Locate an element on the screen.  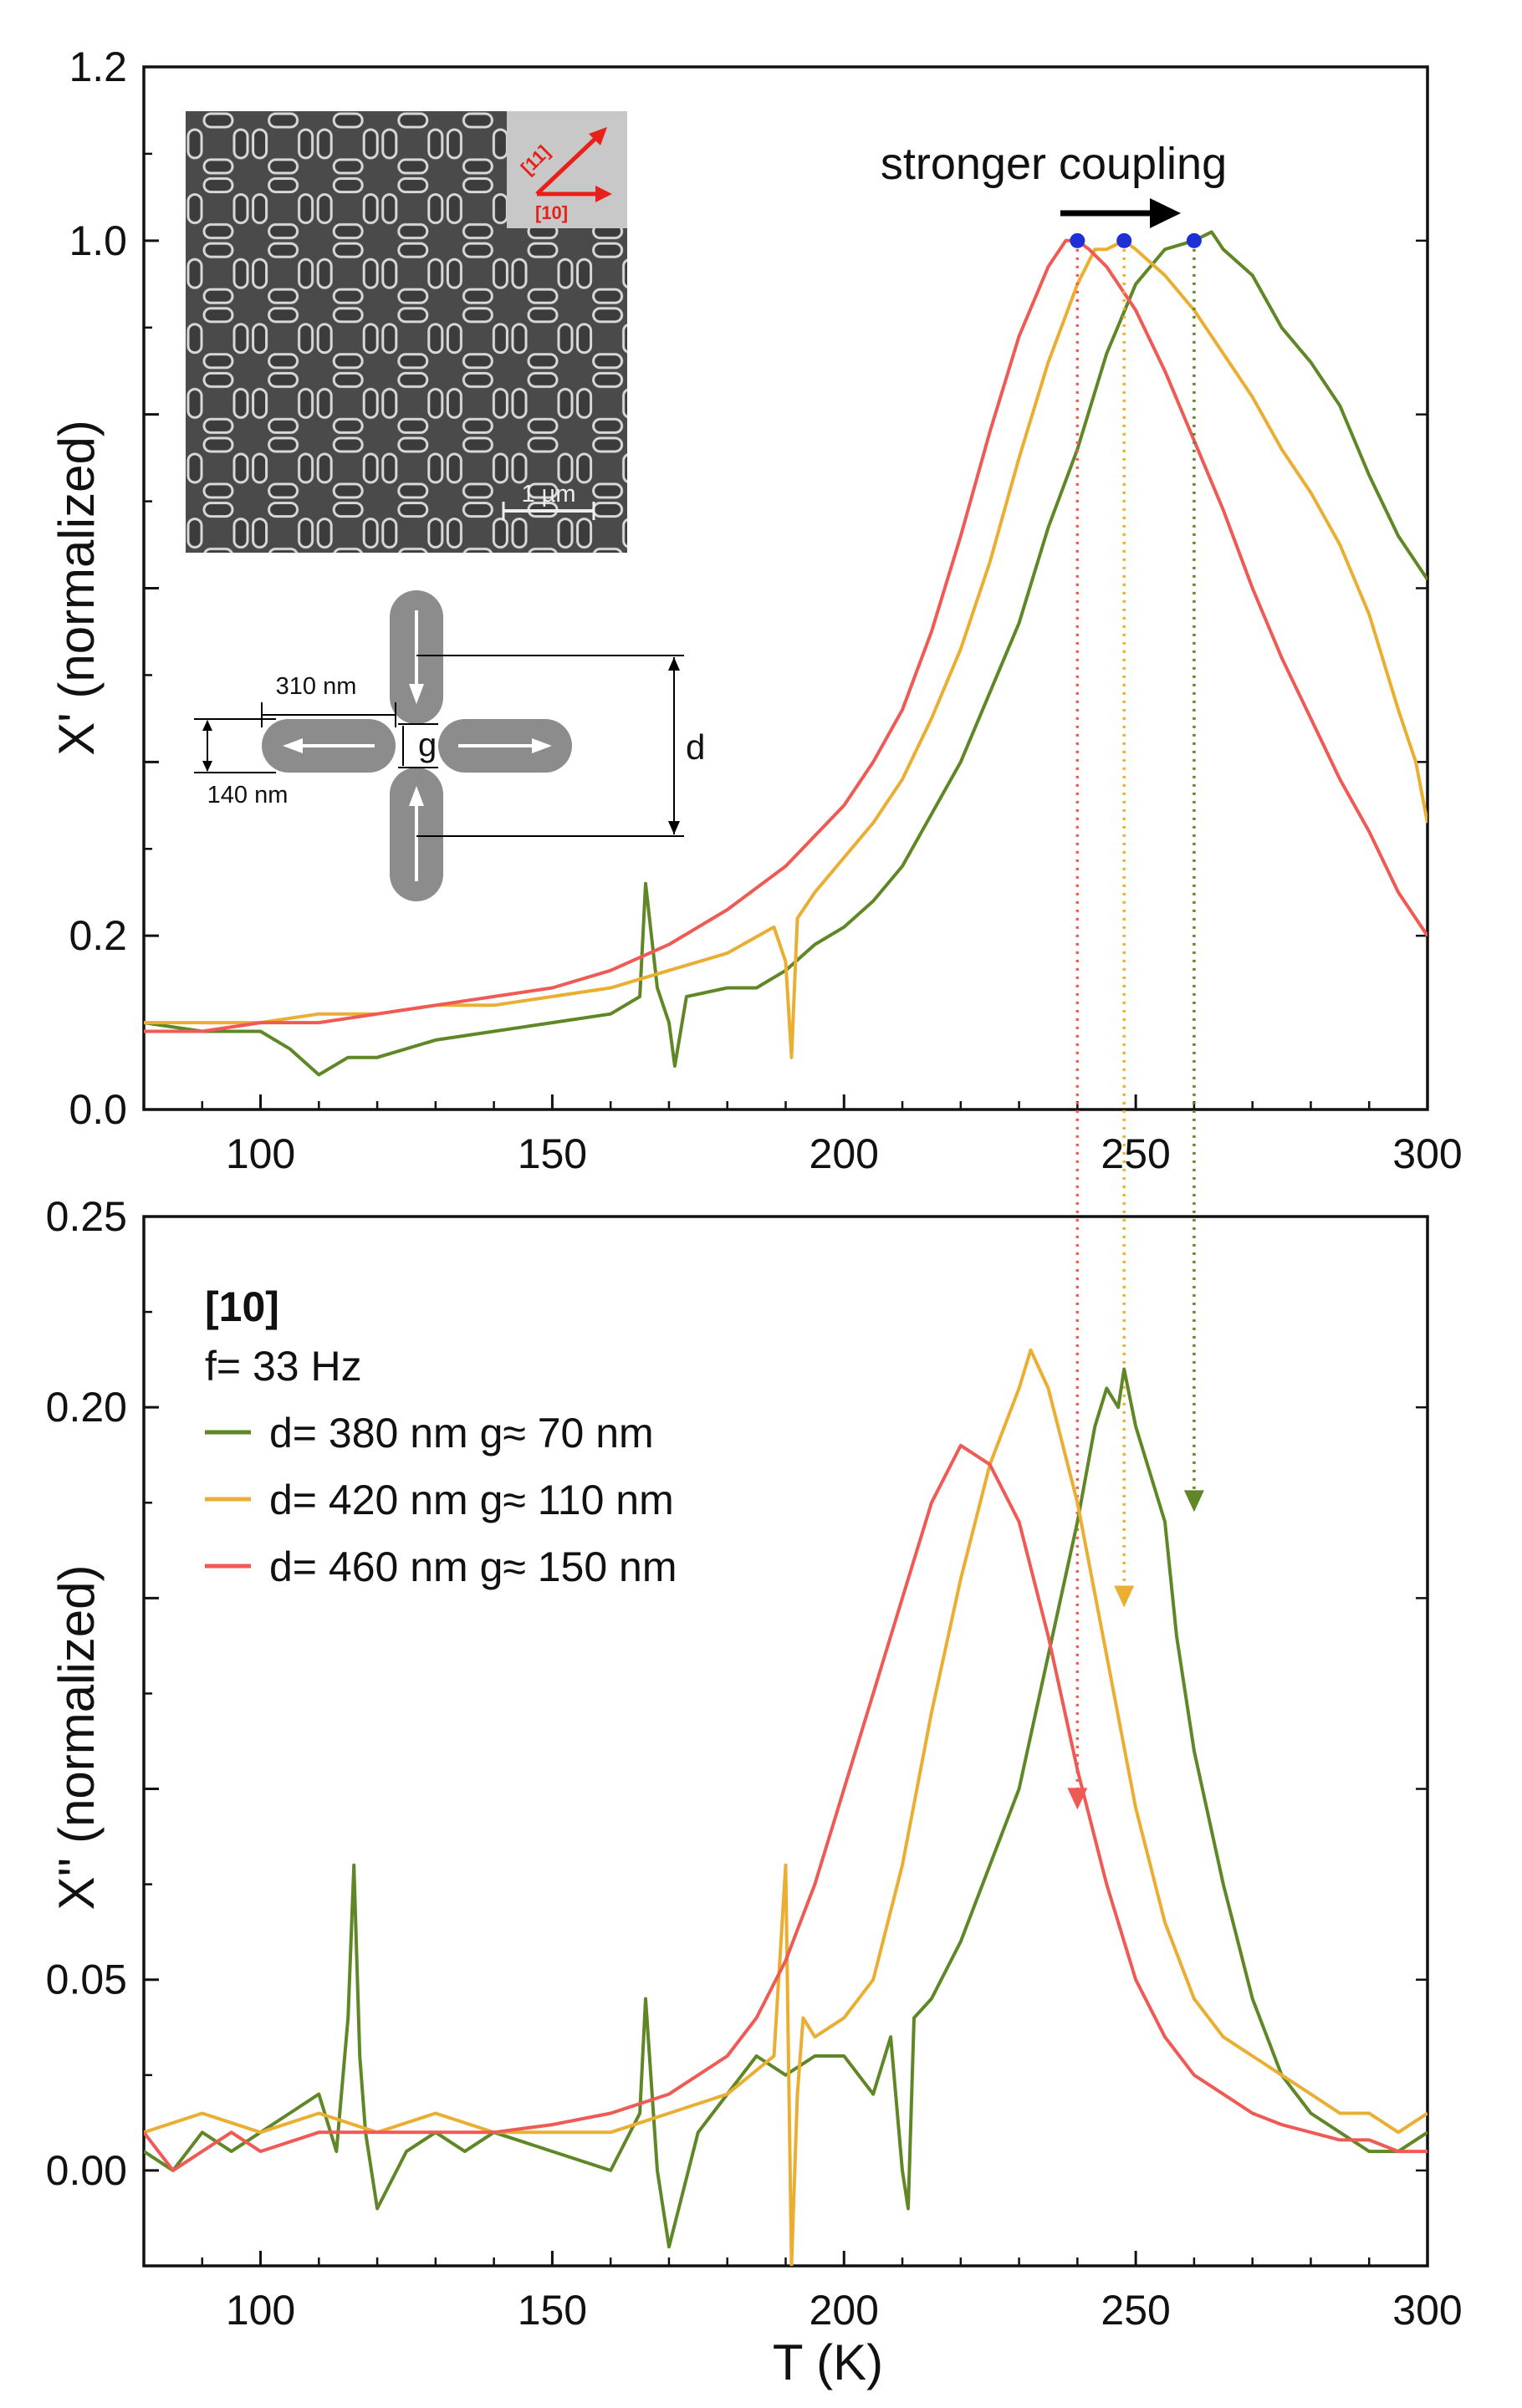
bottom-y-tick-label: 0.05 is located at coordinates (86, 1980).